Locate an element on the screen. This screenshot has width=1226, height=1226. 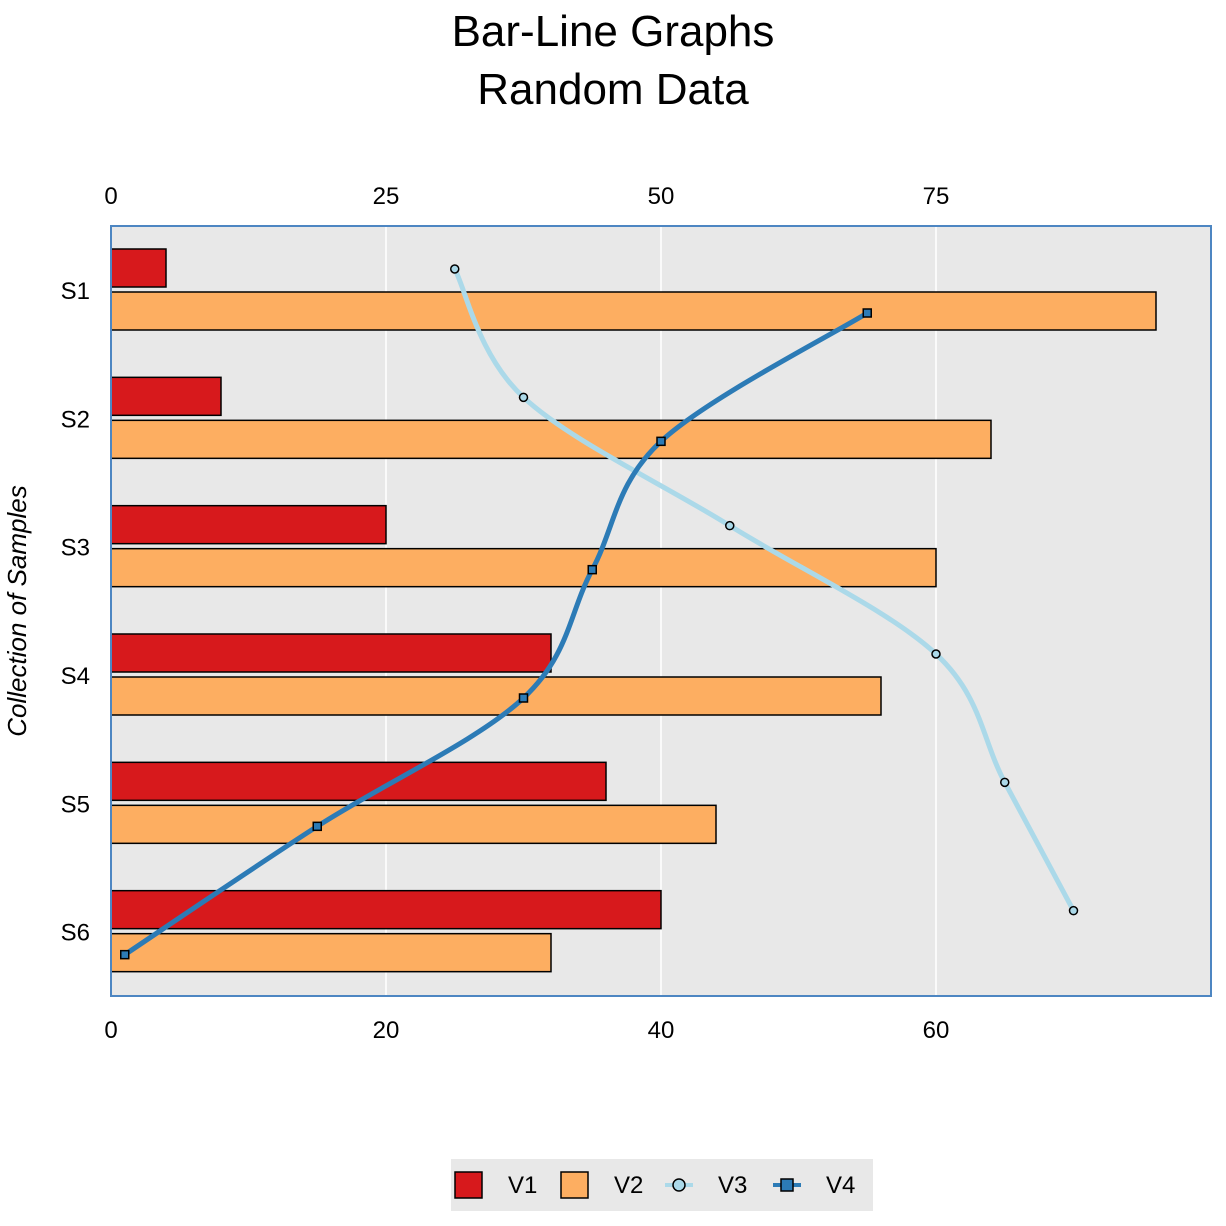
bottom-tick-label-3: 60 is located at coordinates (936, 1030).